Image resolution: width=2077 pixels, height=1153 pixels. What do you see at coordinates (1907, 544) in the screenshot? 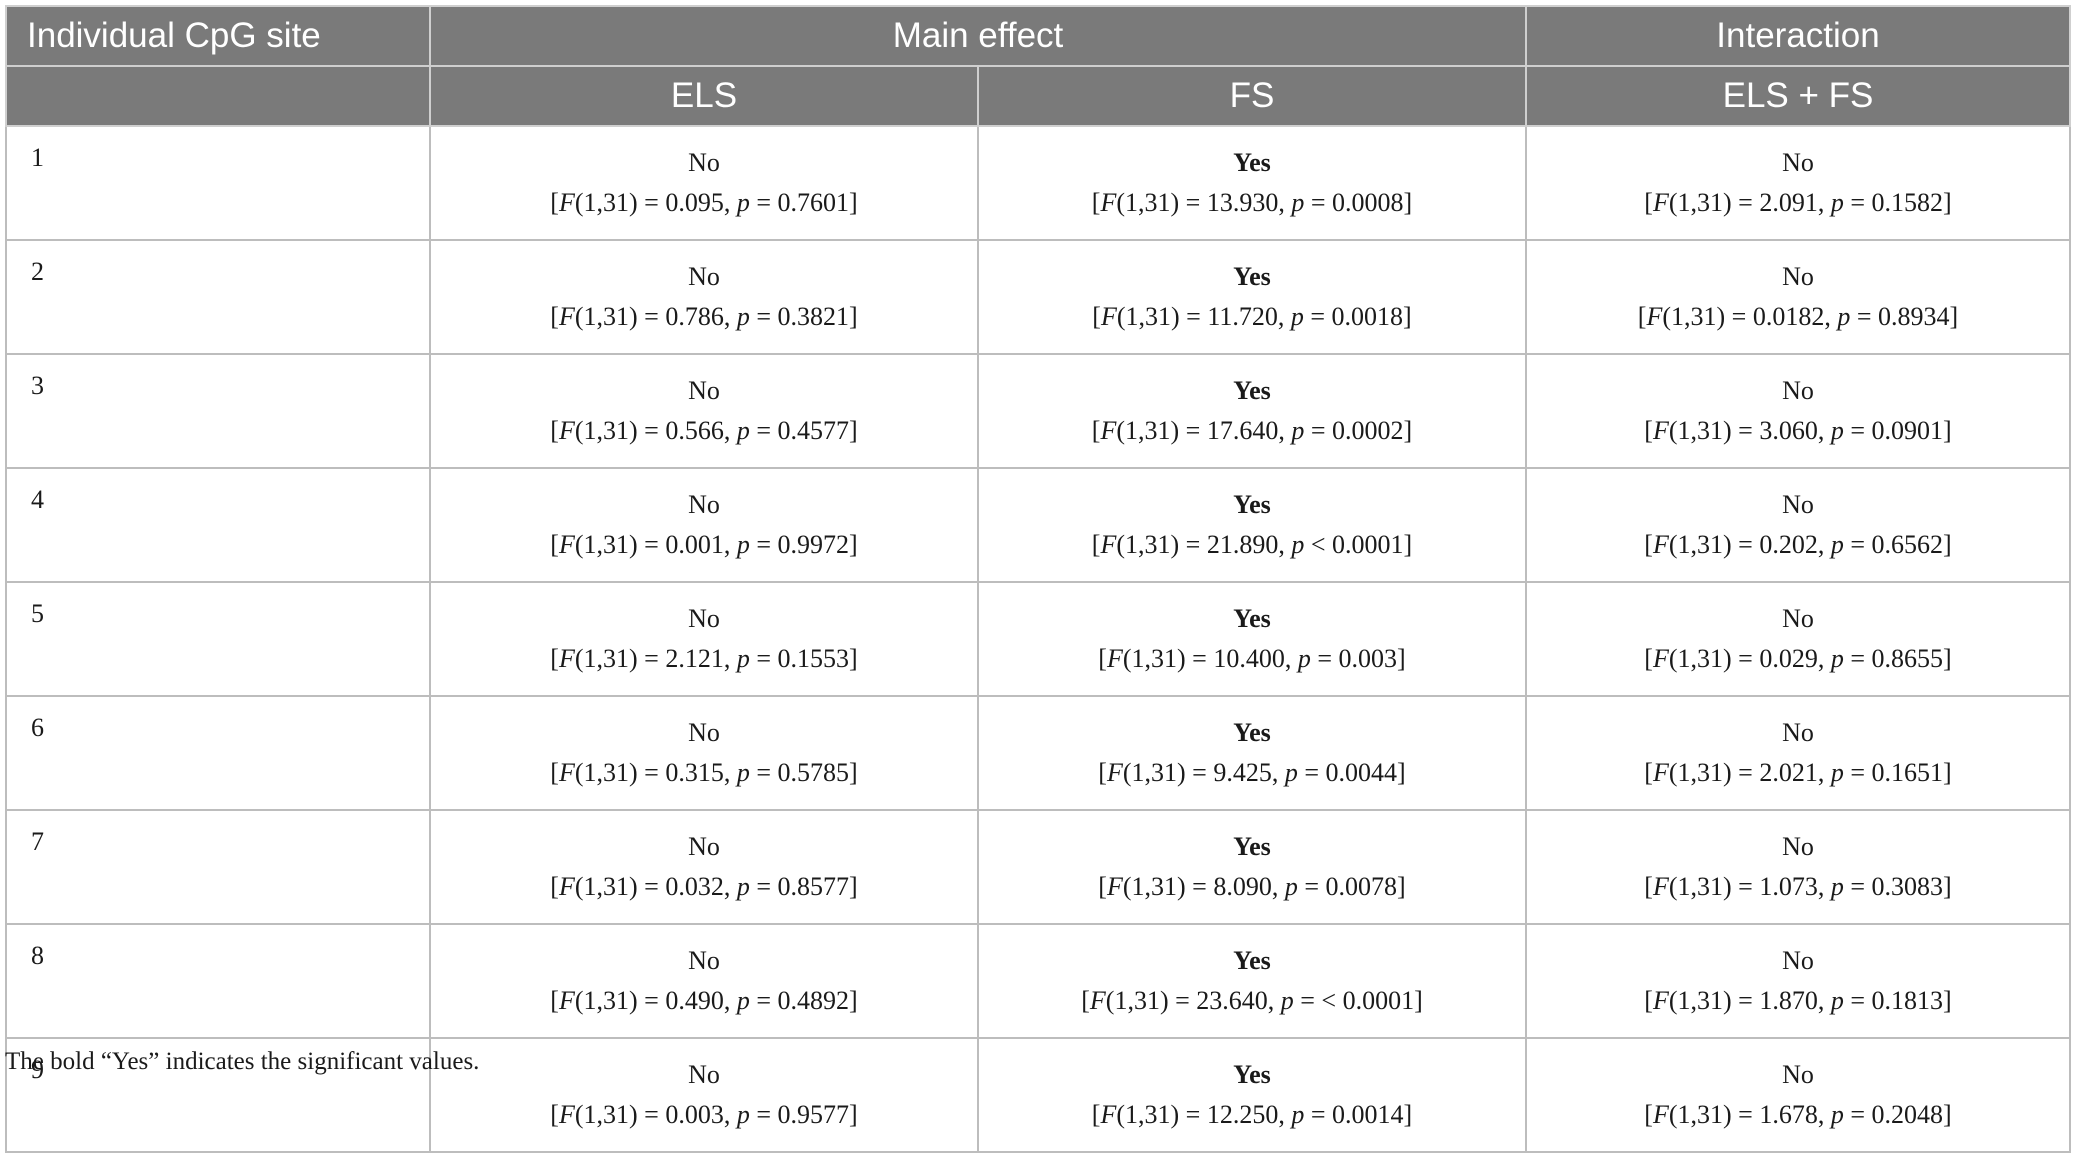
I see `p-value: 0.6562` at bounding box center [1907, 544].